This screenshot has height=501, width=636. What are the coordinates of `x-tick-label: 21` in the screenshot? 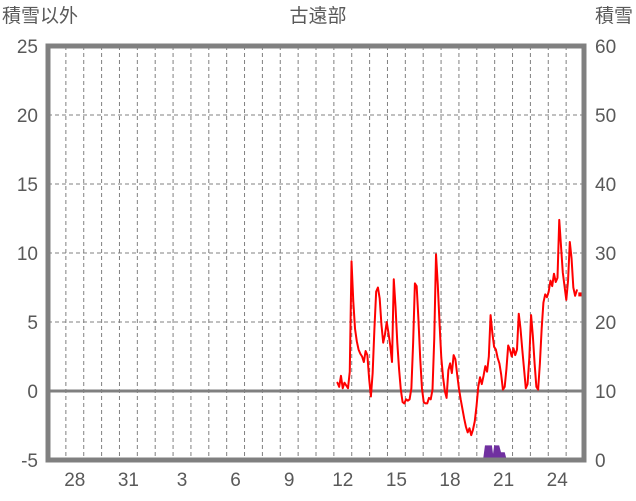 It's located at (503, 480).